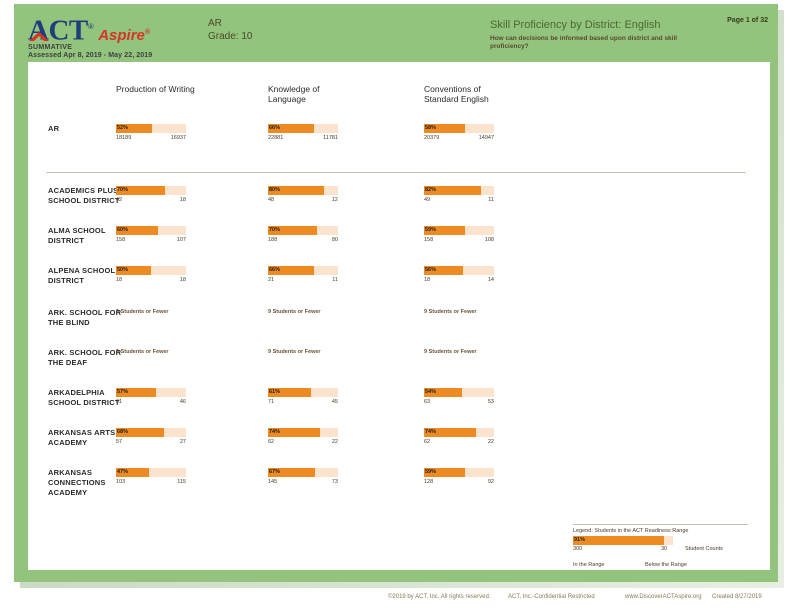 This screenshot has width=792, height=612. Describe the element at coordinates (490, 402) in the screenshot. I see `below-range-count: 53` at that location.